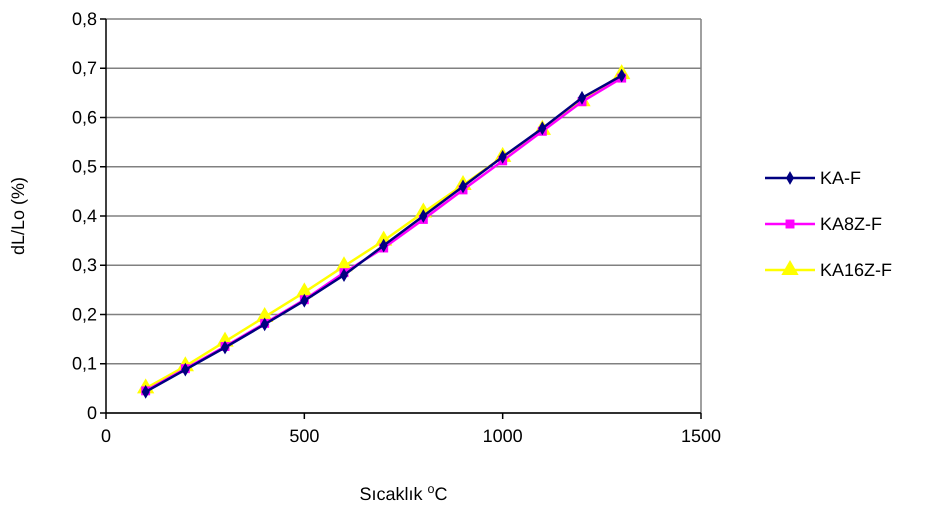 Image resolution: width=931 pixels, height=521 pixels. Describe the element at coordinates (106, 436) in the screenshot. I see `x-tick-label: 0` at that location.